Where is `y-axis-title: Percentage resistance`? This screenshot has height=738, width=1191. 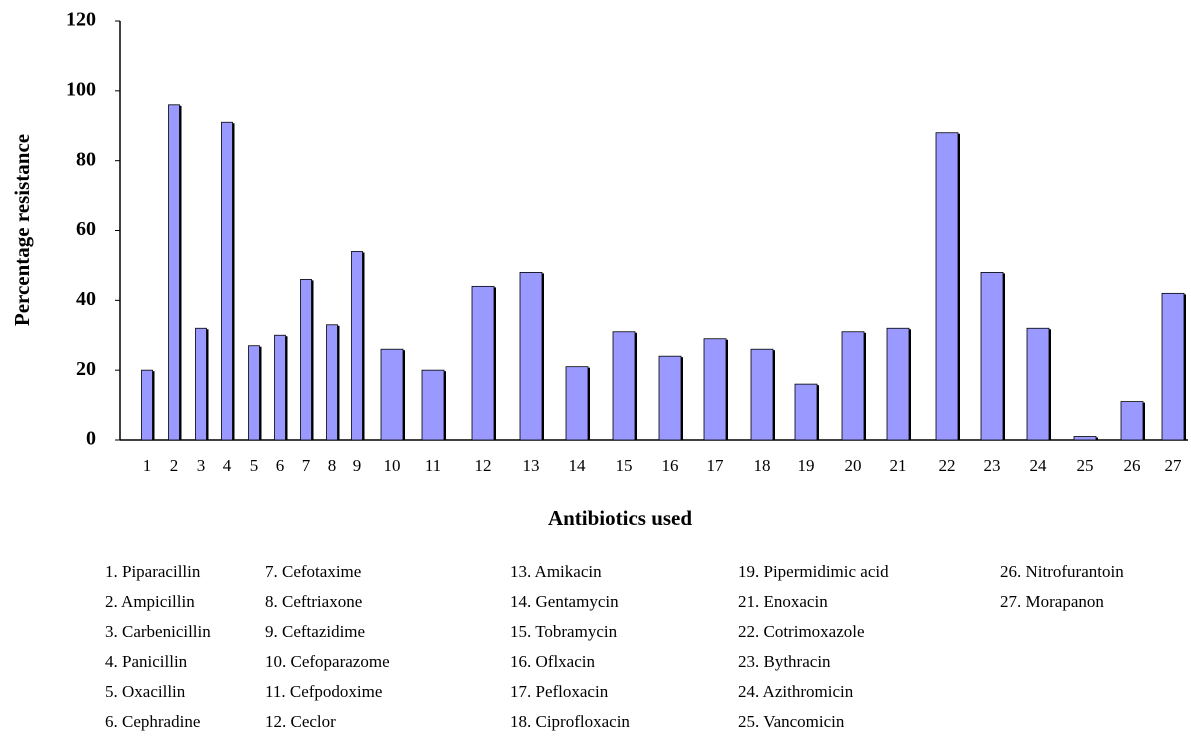 y-axis-title: Percentage resistance is located at coordinates (22, 230).